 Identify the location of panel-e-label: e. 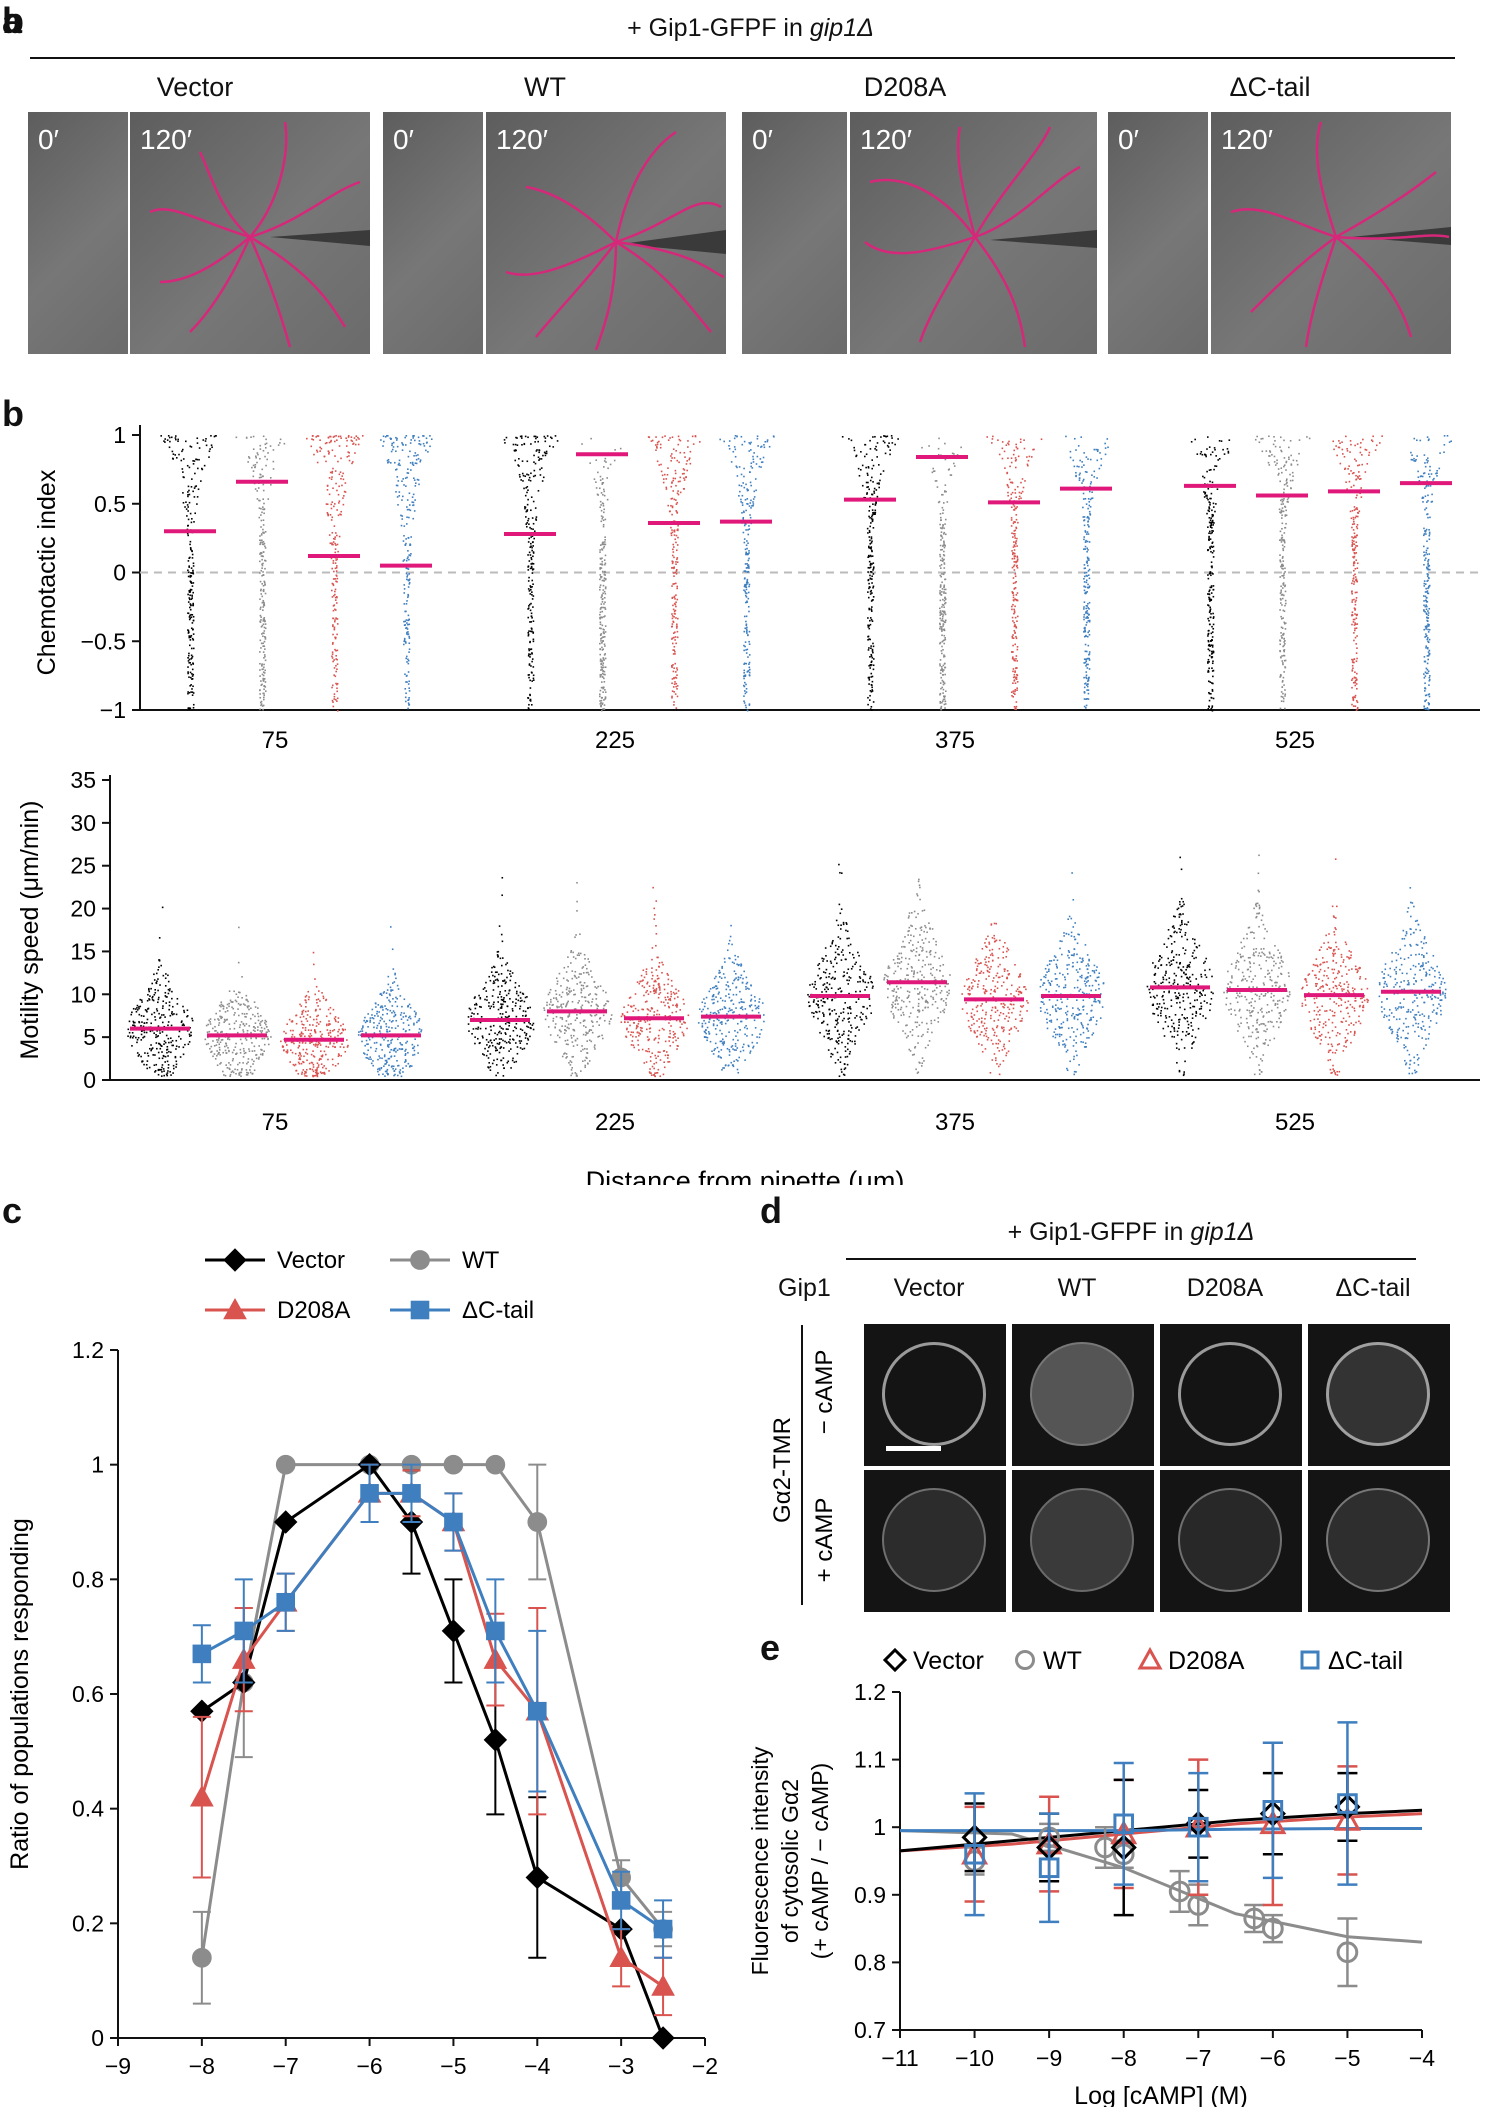
(770, 1647).